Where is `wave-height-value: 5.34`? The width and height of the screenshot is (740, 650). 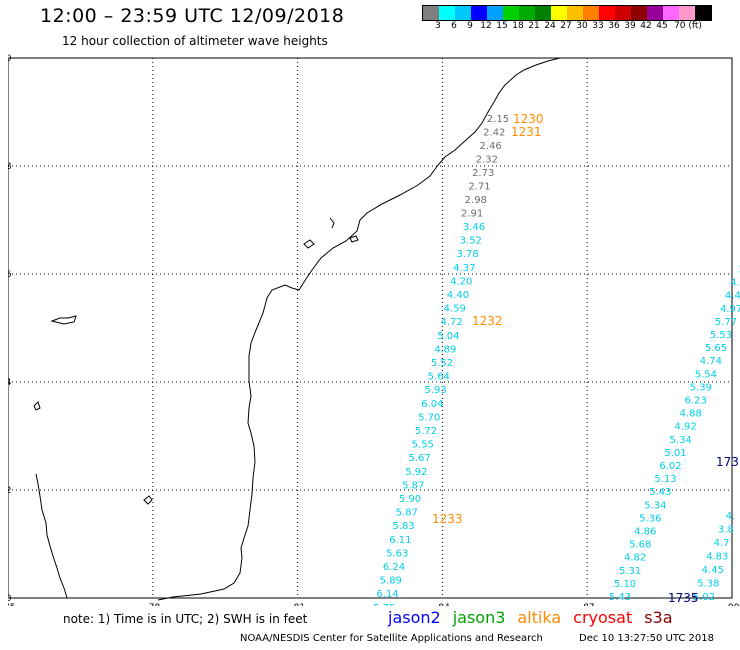
wave-height-value: 5.34 is located at coordinates (655, 505).